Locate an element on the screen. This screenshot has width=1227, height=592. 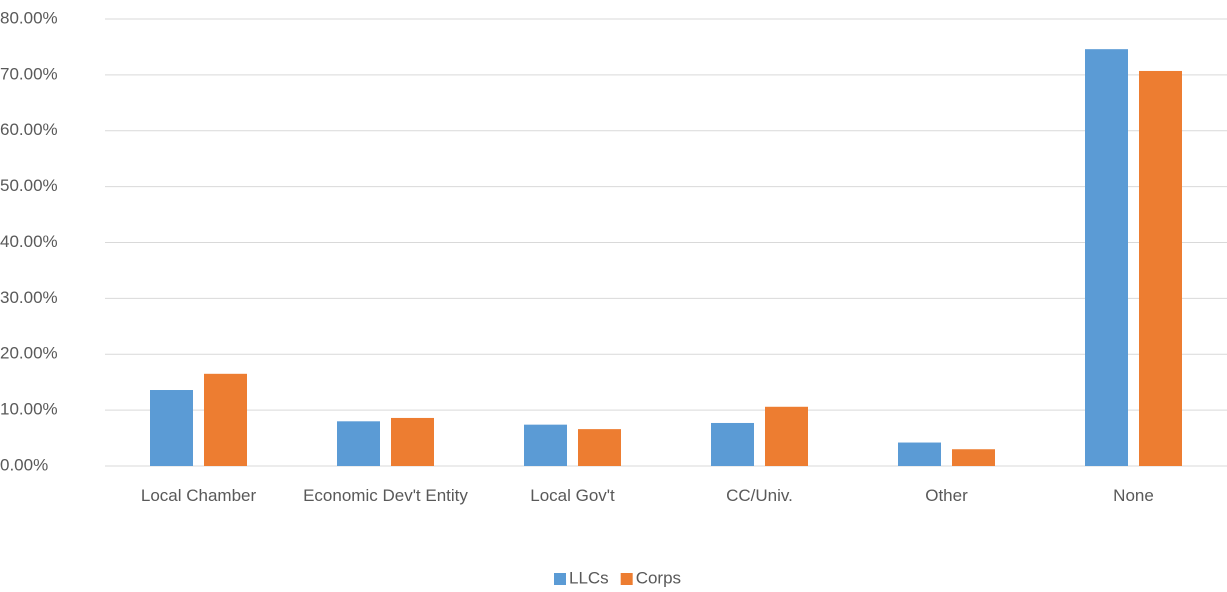
x-tick-label-box: CC/Univ. is located at coordinates (759, 495).